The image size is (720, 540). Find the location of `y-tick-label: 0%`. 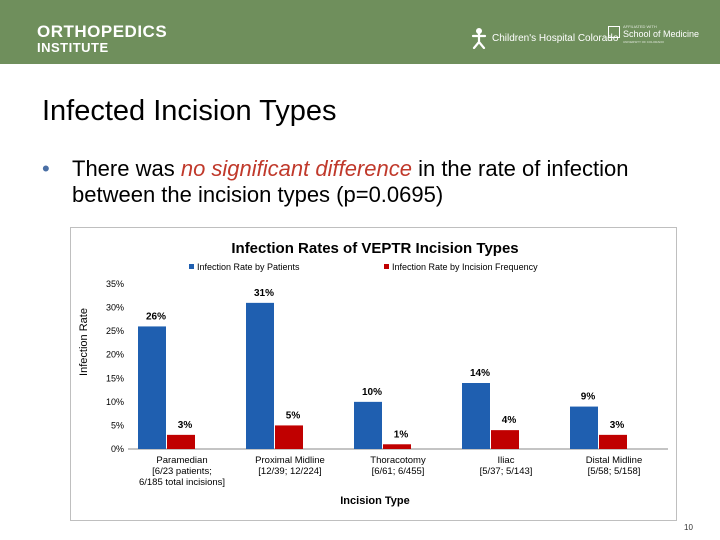

y-tick-label: 0% is located at coordinates (117, 449).